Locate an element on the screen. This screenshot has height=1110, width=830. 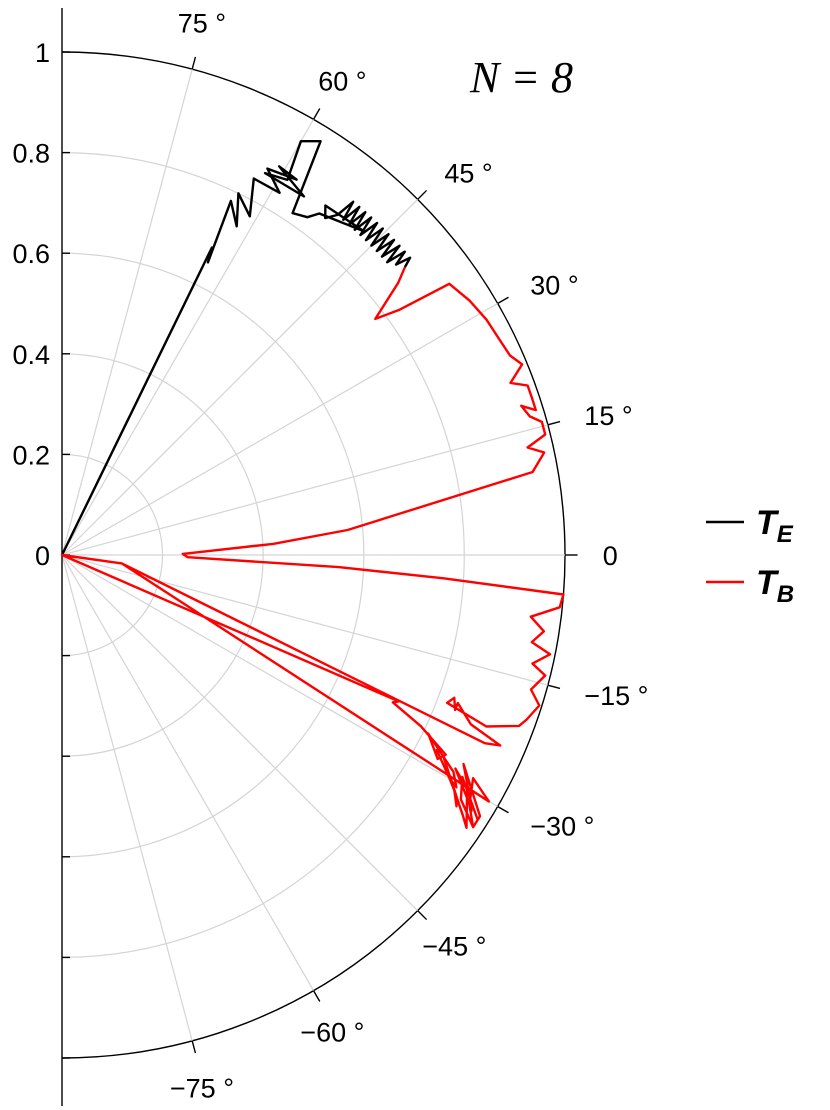
r-tick-label: 0.2 is located at coordinates (31, 455).